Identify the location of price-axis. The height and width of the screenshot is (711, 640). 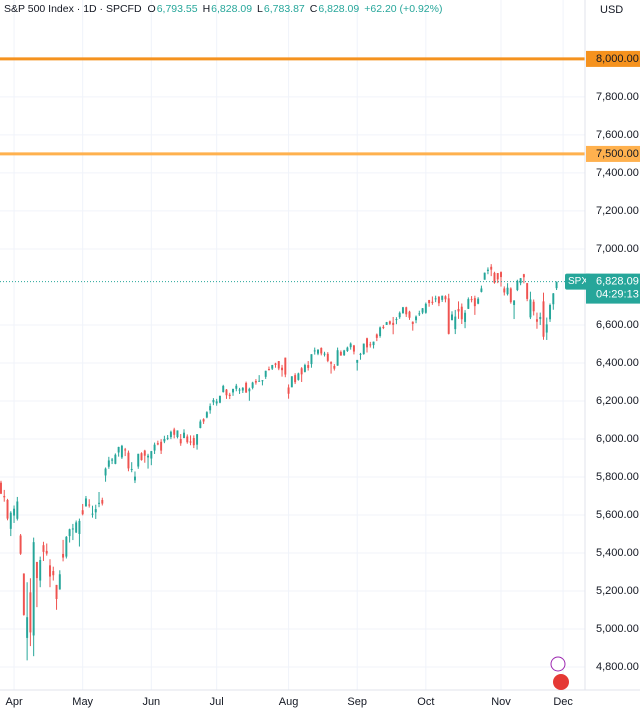
(612, 355).